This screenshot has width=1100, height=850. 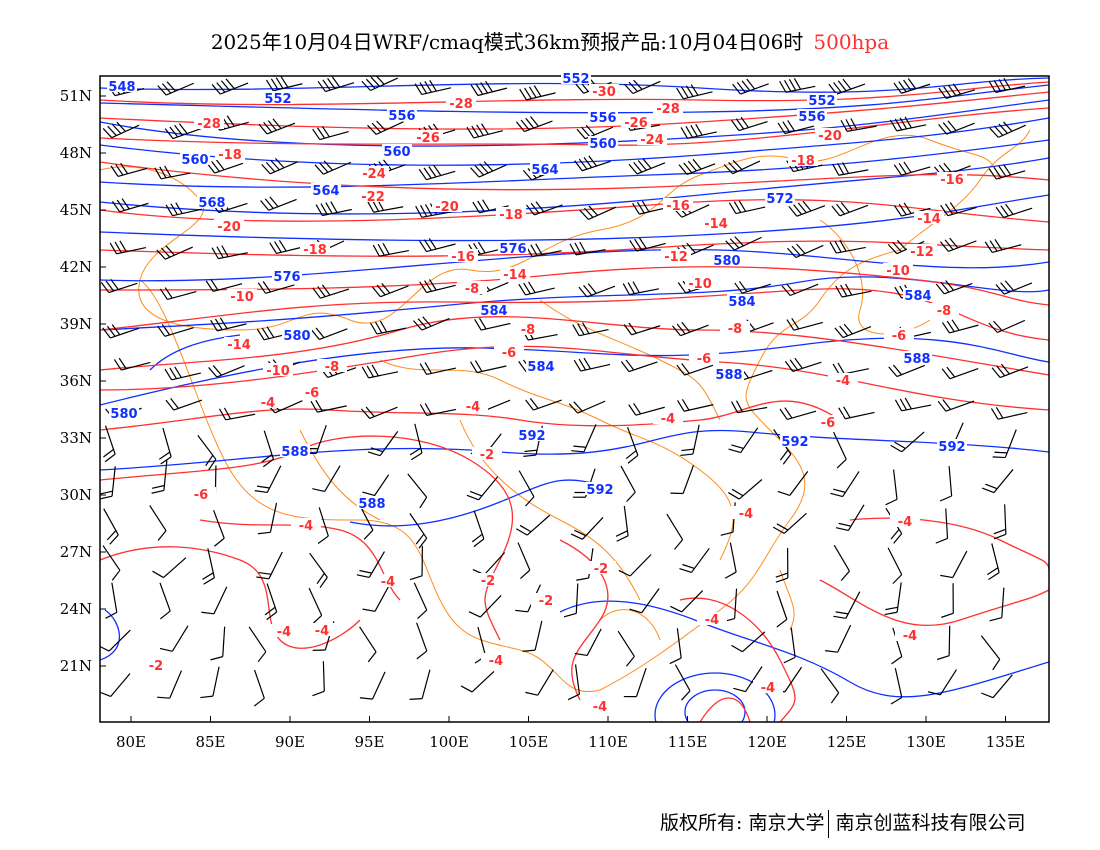 I want to click on height-contour-label: 560, so click(x=194, y=160).